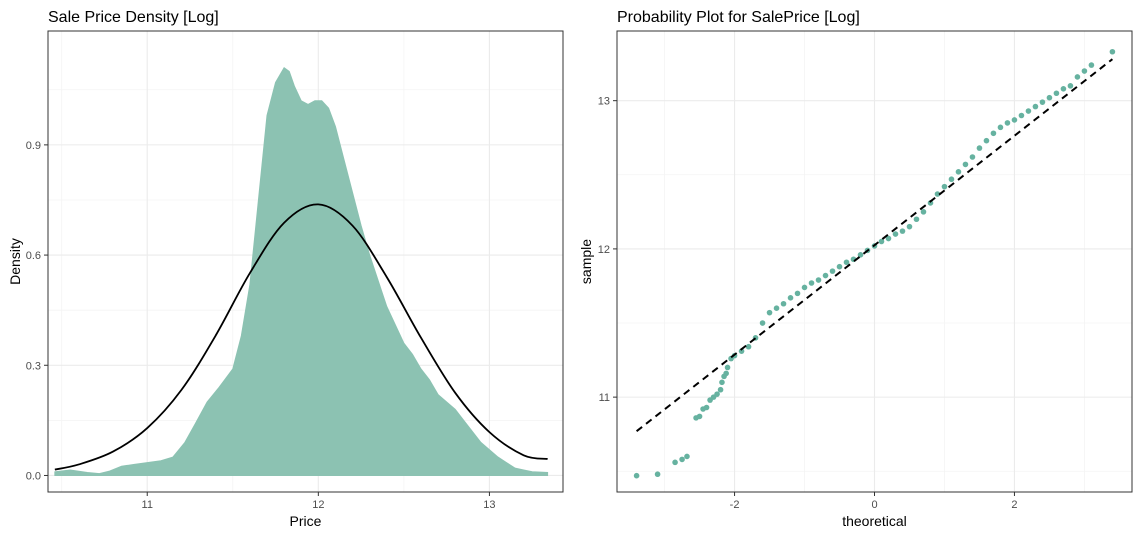 The height and width of the screenshot is (537, 1141). What do you see at coordinates (489, 505) in the screenshot?
I see `density-plot-x-tick-label: 13` at bounding box center [489, 505].